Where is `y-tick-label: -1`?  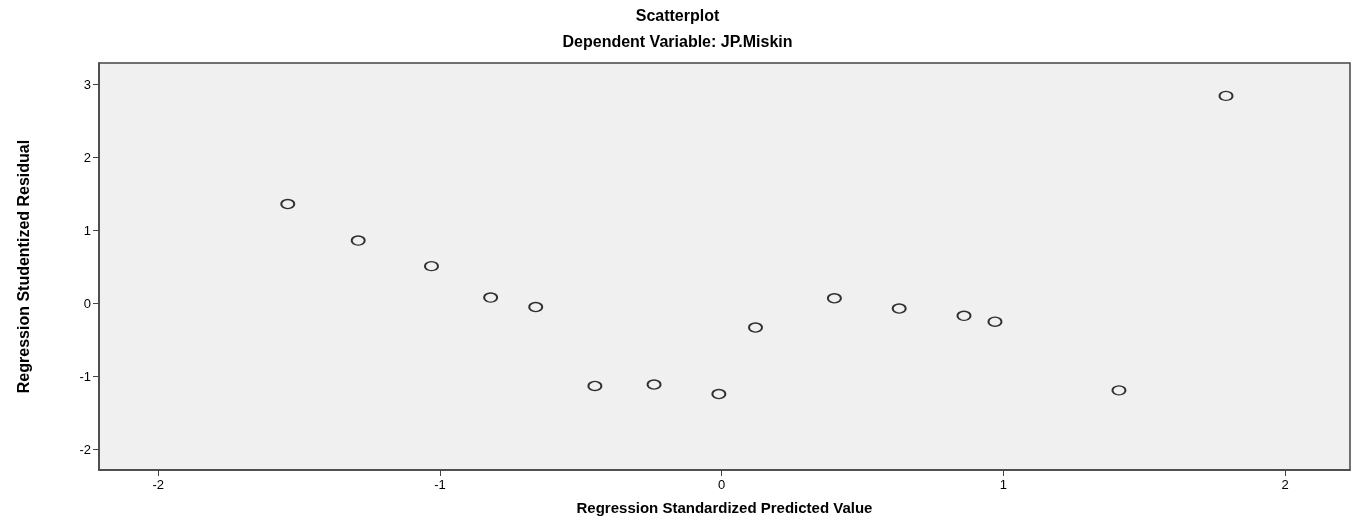
y-tick-label: -1 is located at coordinates (85, 376).